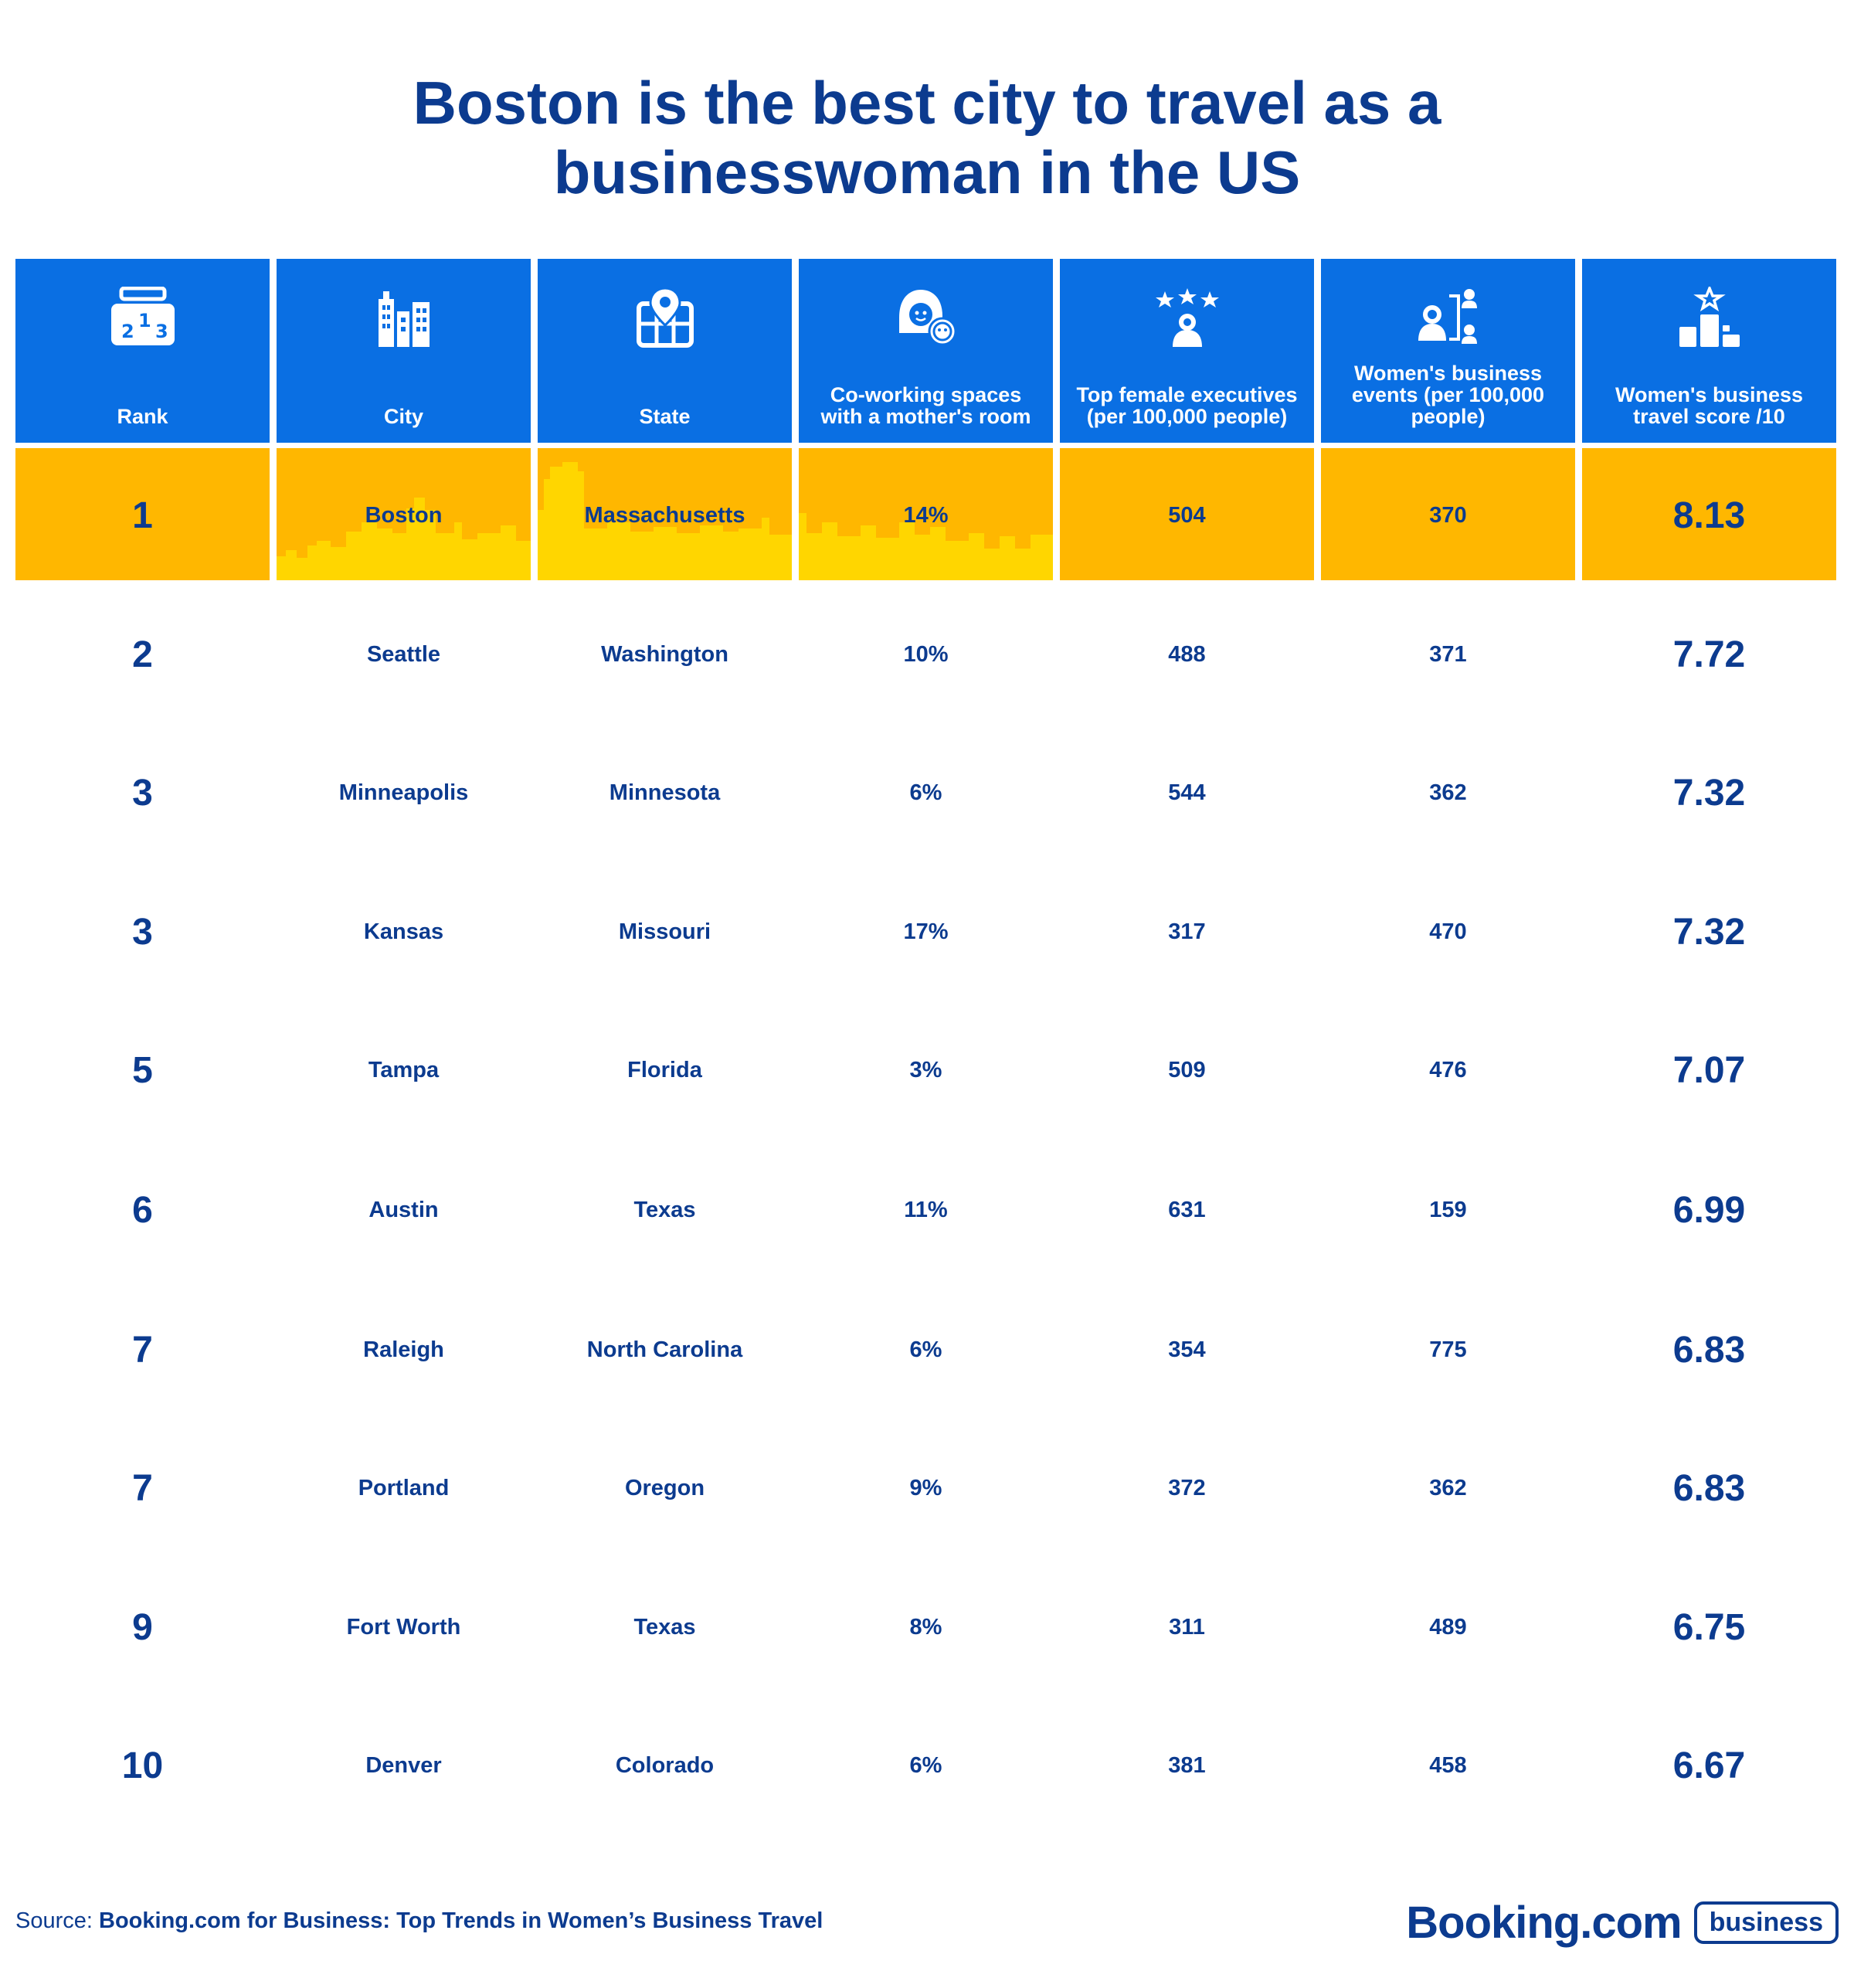 The height and width of the screenshot is (1988, 1854). I want to click on svg-text: 2, so click(127, 331).